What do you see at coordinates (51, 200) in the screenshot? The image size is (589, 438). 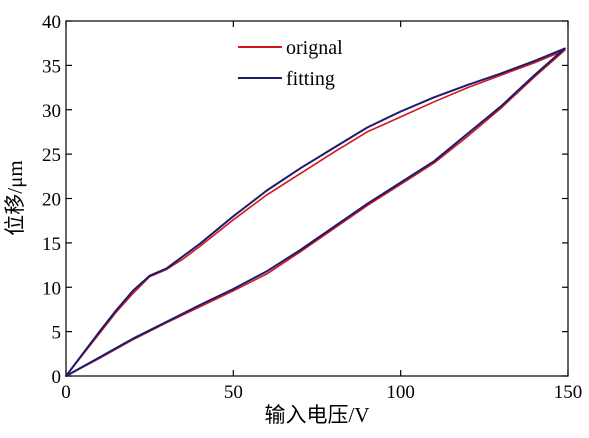 I see `y-tick-label: 20` at bounding box center [51, 200].